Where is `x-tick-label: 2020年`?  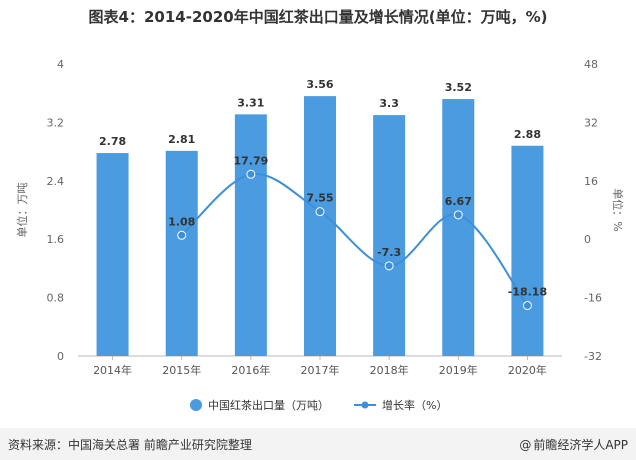 x-tick-label: 2020年 is located at coordinates (527, 370).